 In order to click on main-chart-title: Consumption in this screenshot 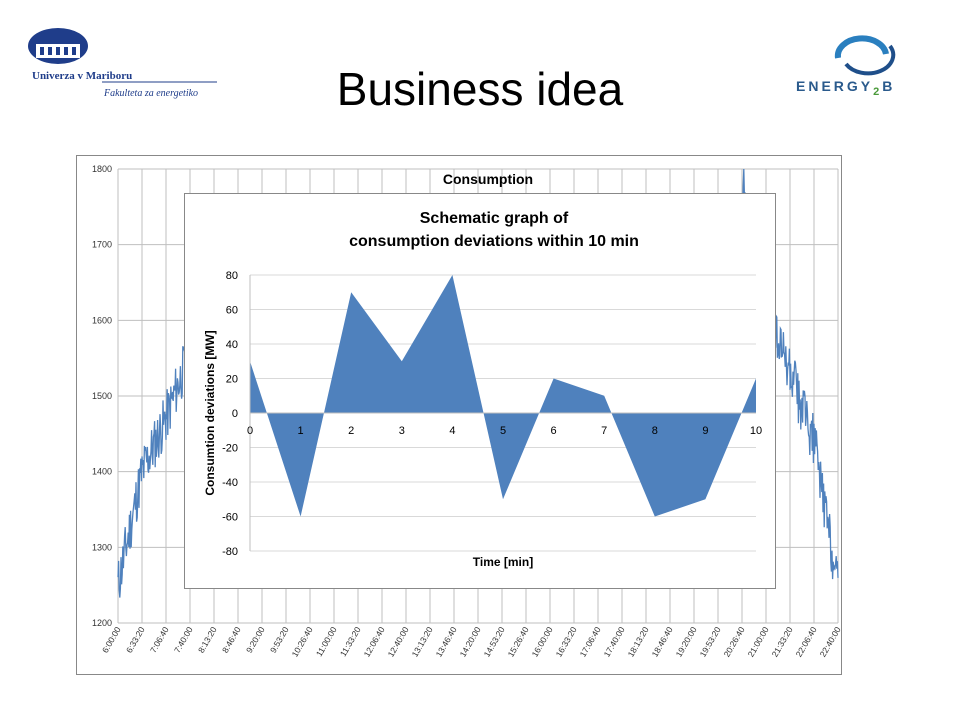, I will do `click(488, 179)`.